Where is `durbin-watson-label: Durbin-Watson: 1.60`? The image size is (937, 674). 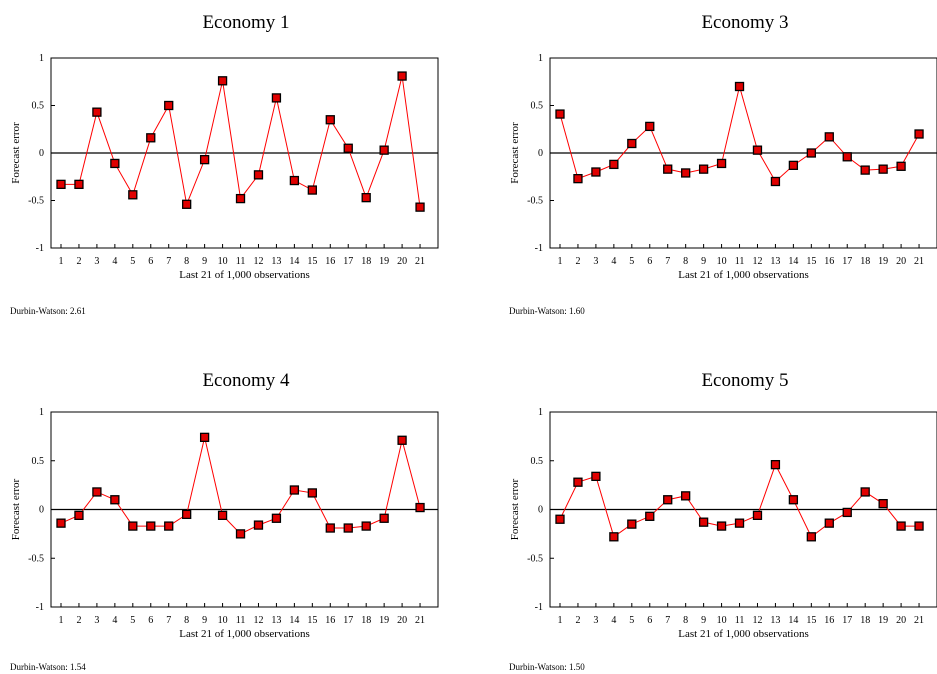 durbin-watson-label: Durbin-Watson: 1.60 is located at coordinates (547, 311).